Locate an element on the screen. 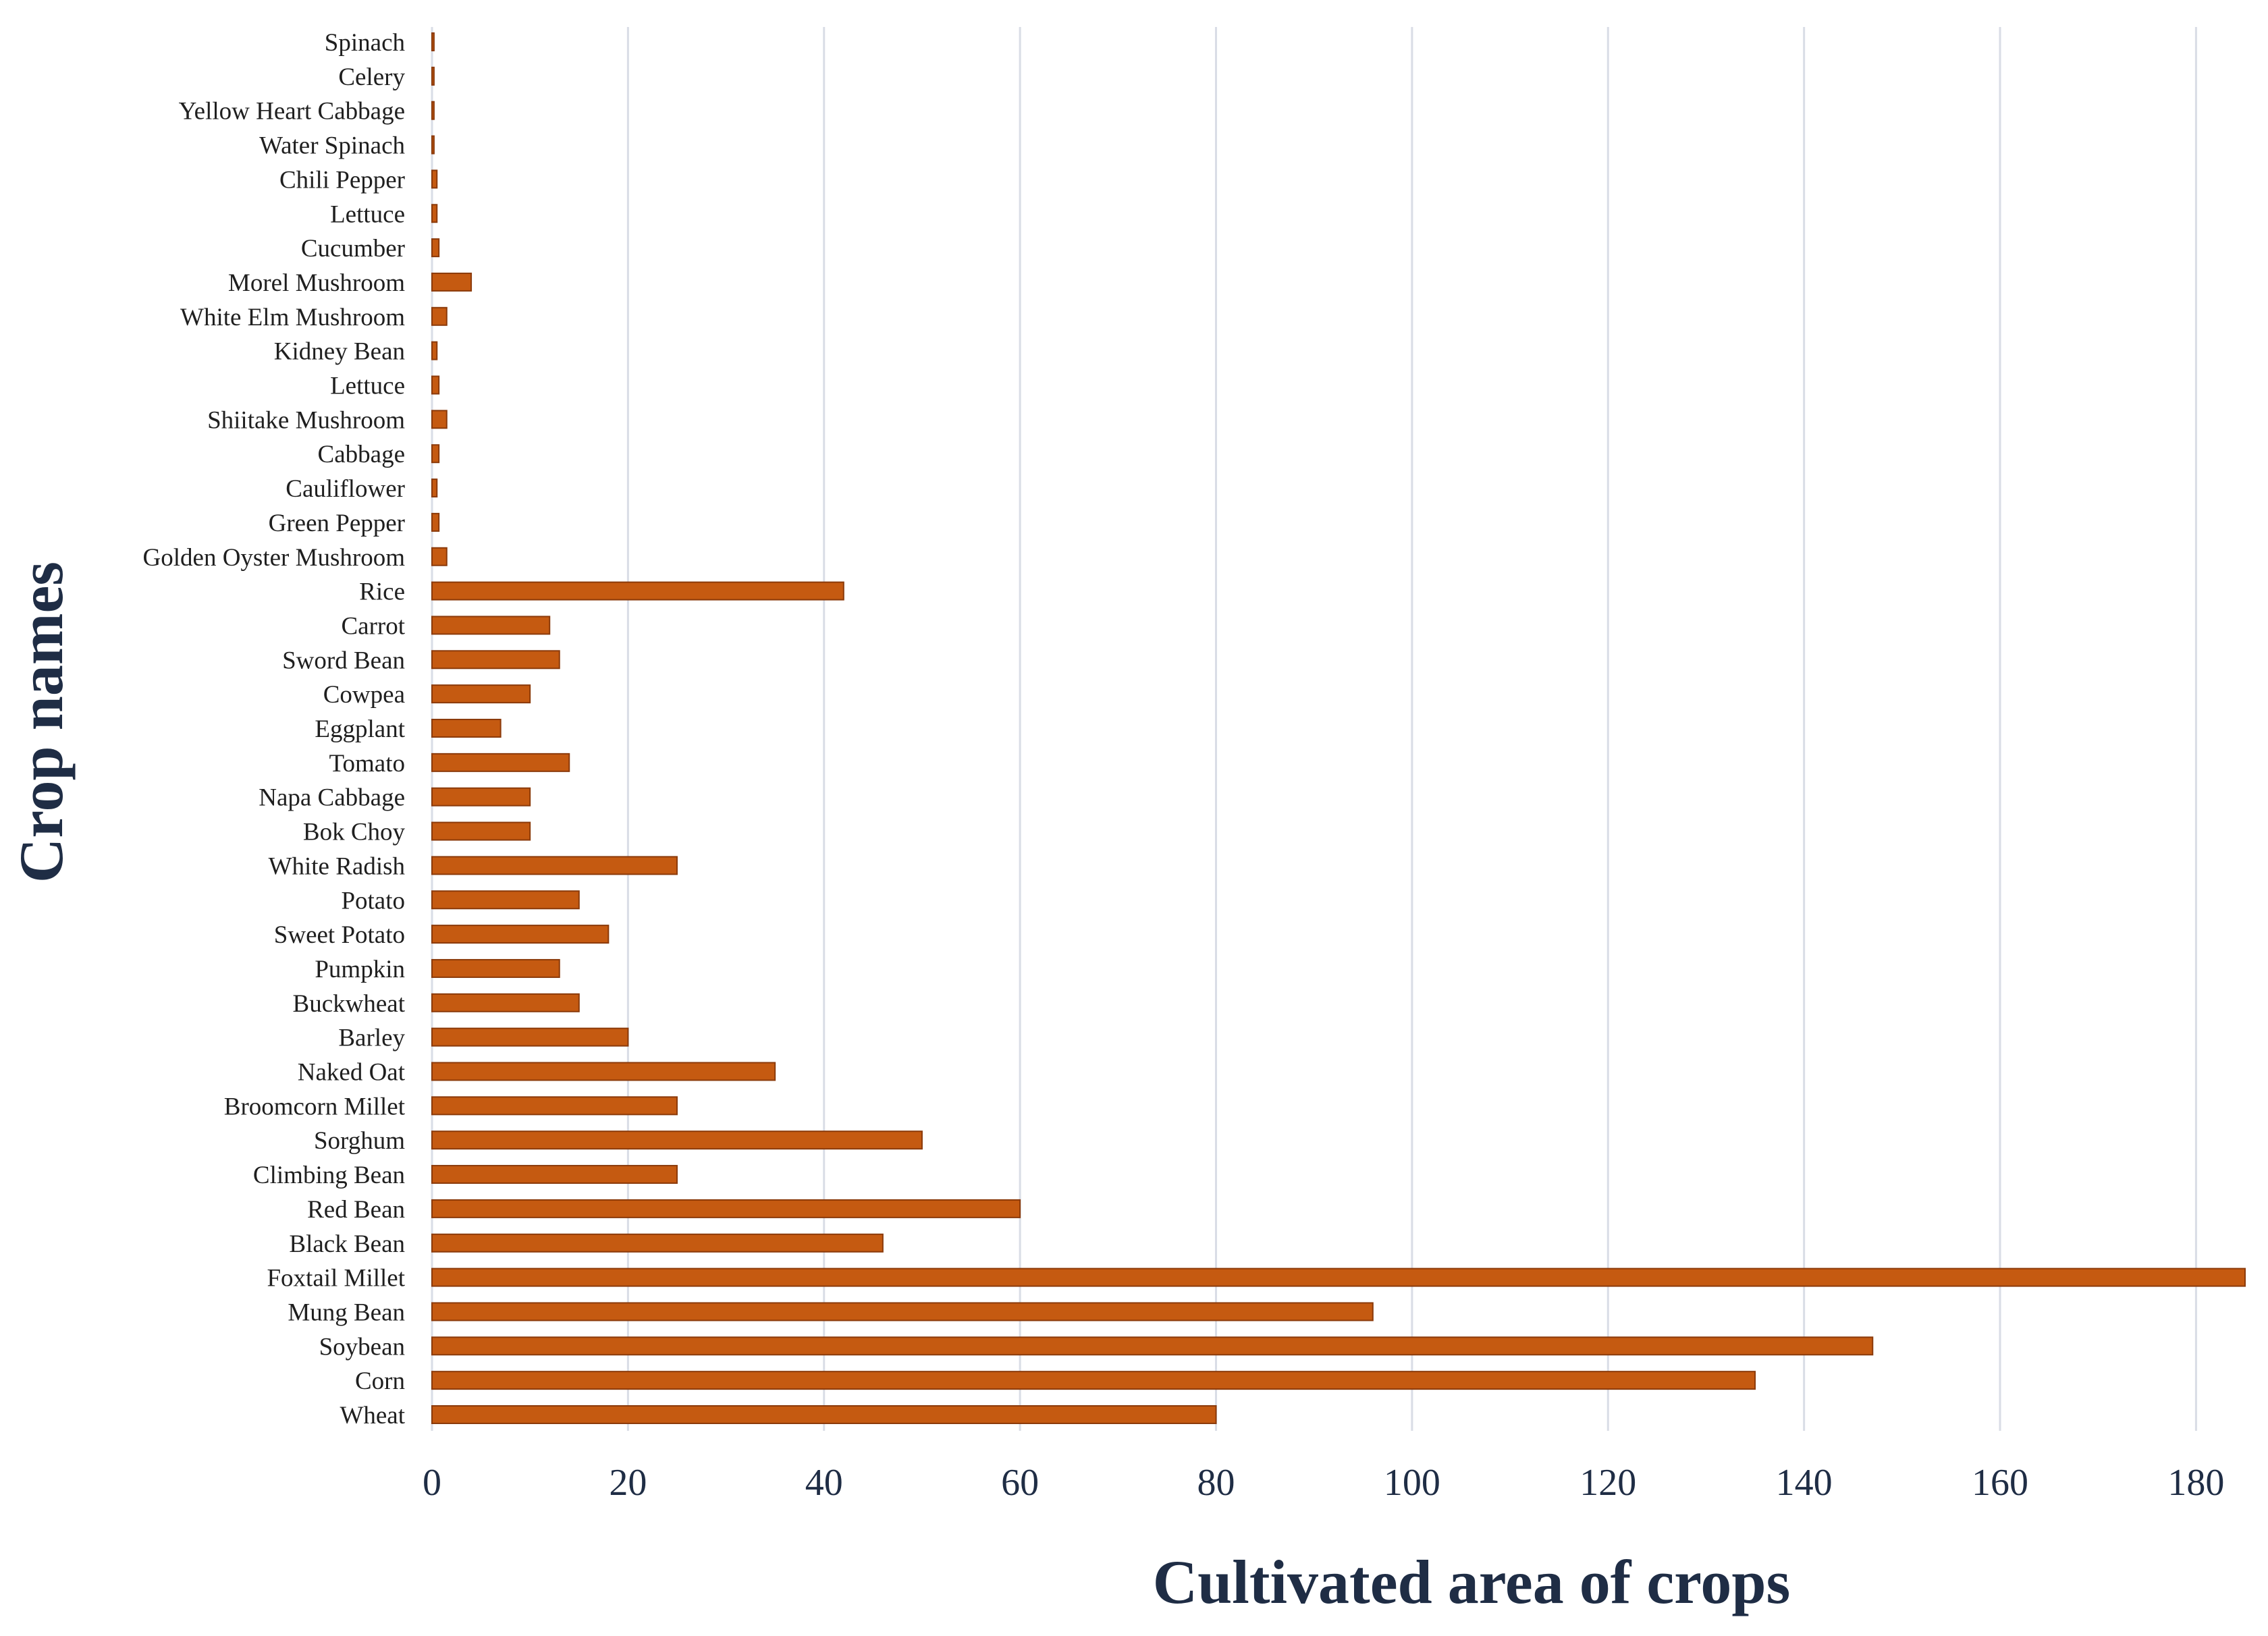  category-label: Shiitake Mushroom is located at coordinates (306, 420).